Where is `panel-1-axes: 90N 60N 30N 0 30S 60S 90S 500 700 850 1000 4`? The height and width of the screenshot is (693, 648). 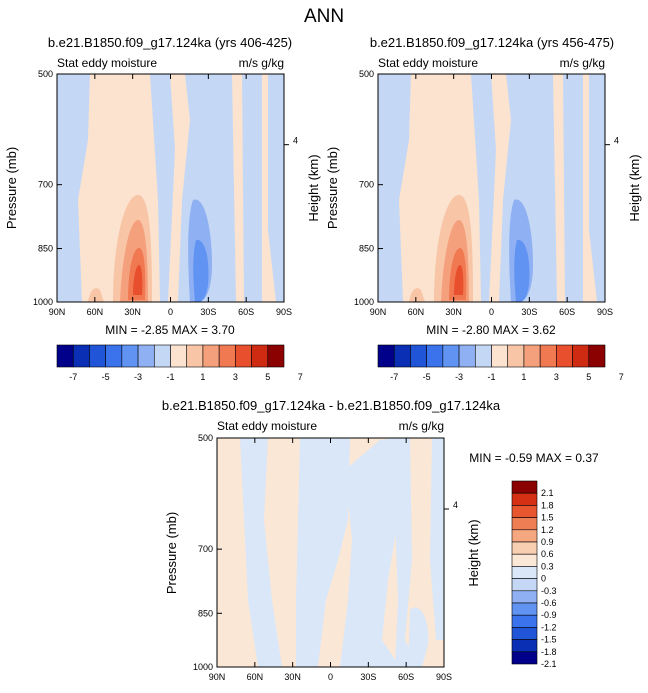 panel-1-axes: 90N 60N 30N 0 30S 60S 90S 500 700 850 1000 4 is located at coordinates (165, 193).